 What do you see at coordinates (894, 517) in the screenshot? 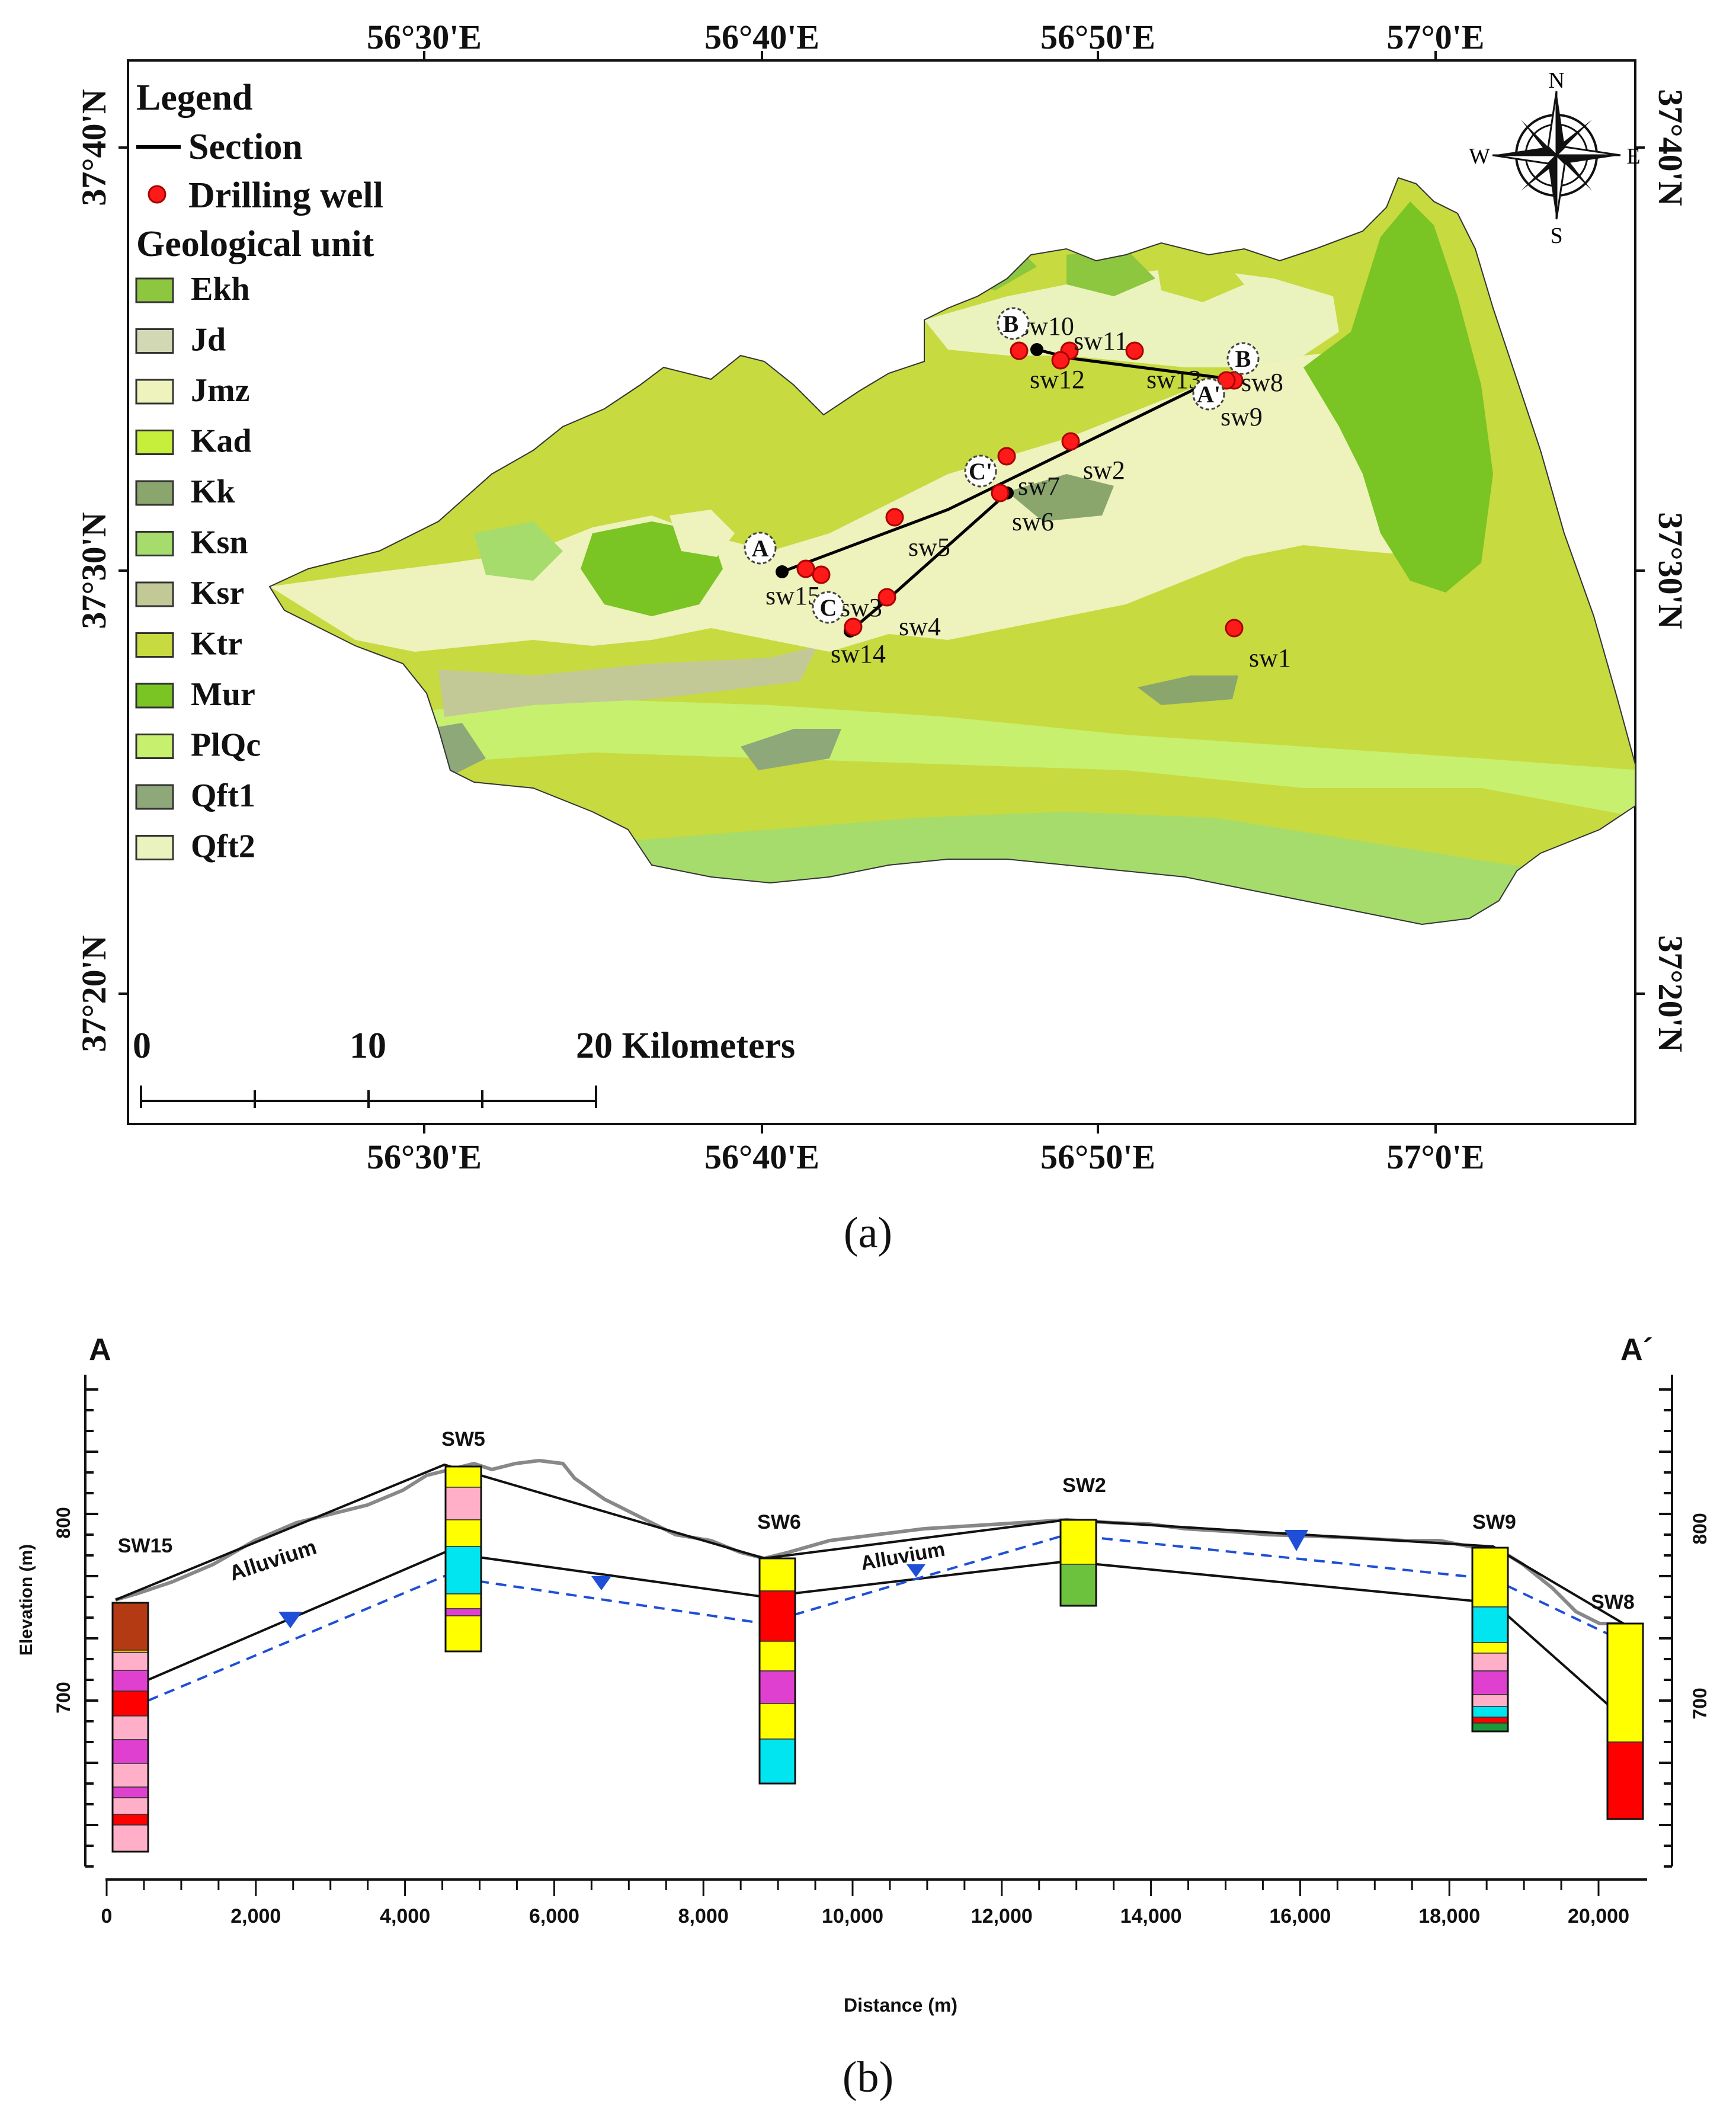
I see `well-marker-sw5` at bounding box center [894, 517].